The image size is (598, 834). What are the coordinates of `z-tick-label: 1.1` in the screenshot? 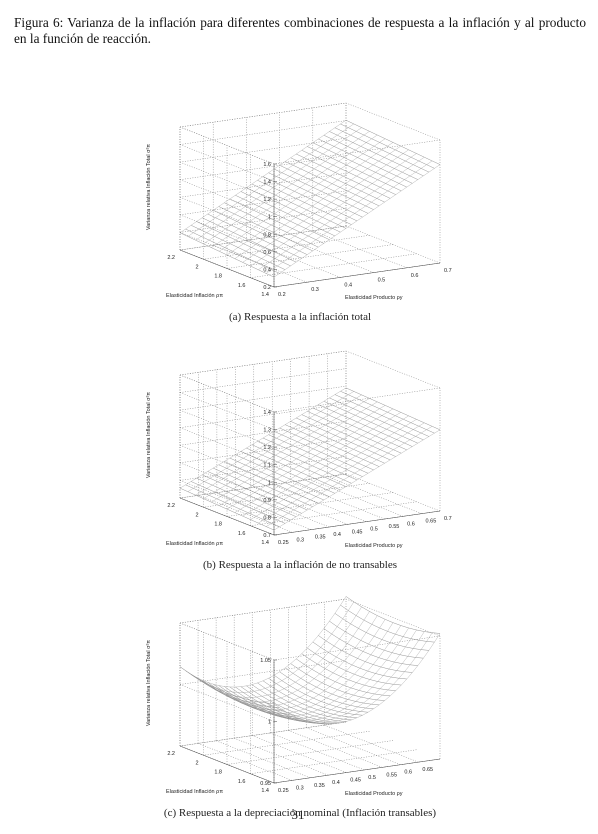 It's located at (267, 466).